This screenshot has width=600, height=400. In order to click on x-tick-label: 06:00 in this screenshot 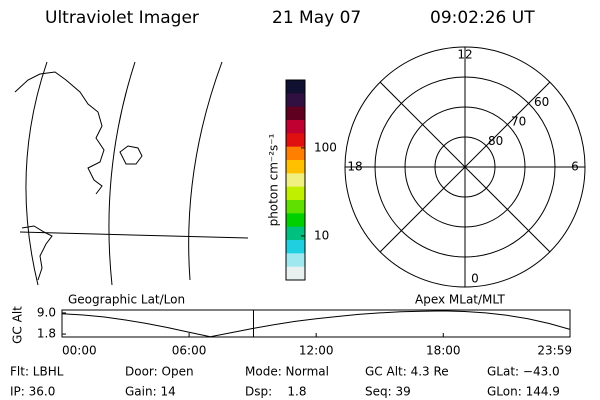, I will do `click(189, 351)`.